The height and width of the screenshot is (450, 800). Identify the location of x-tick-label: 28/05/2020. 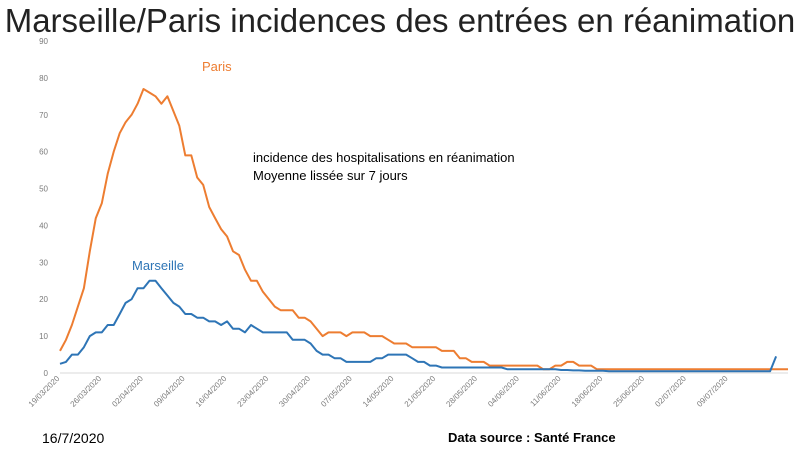
(461, 391).